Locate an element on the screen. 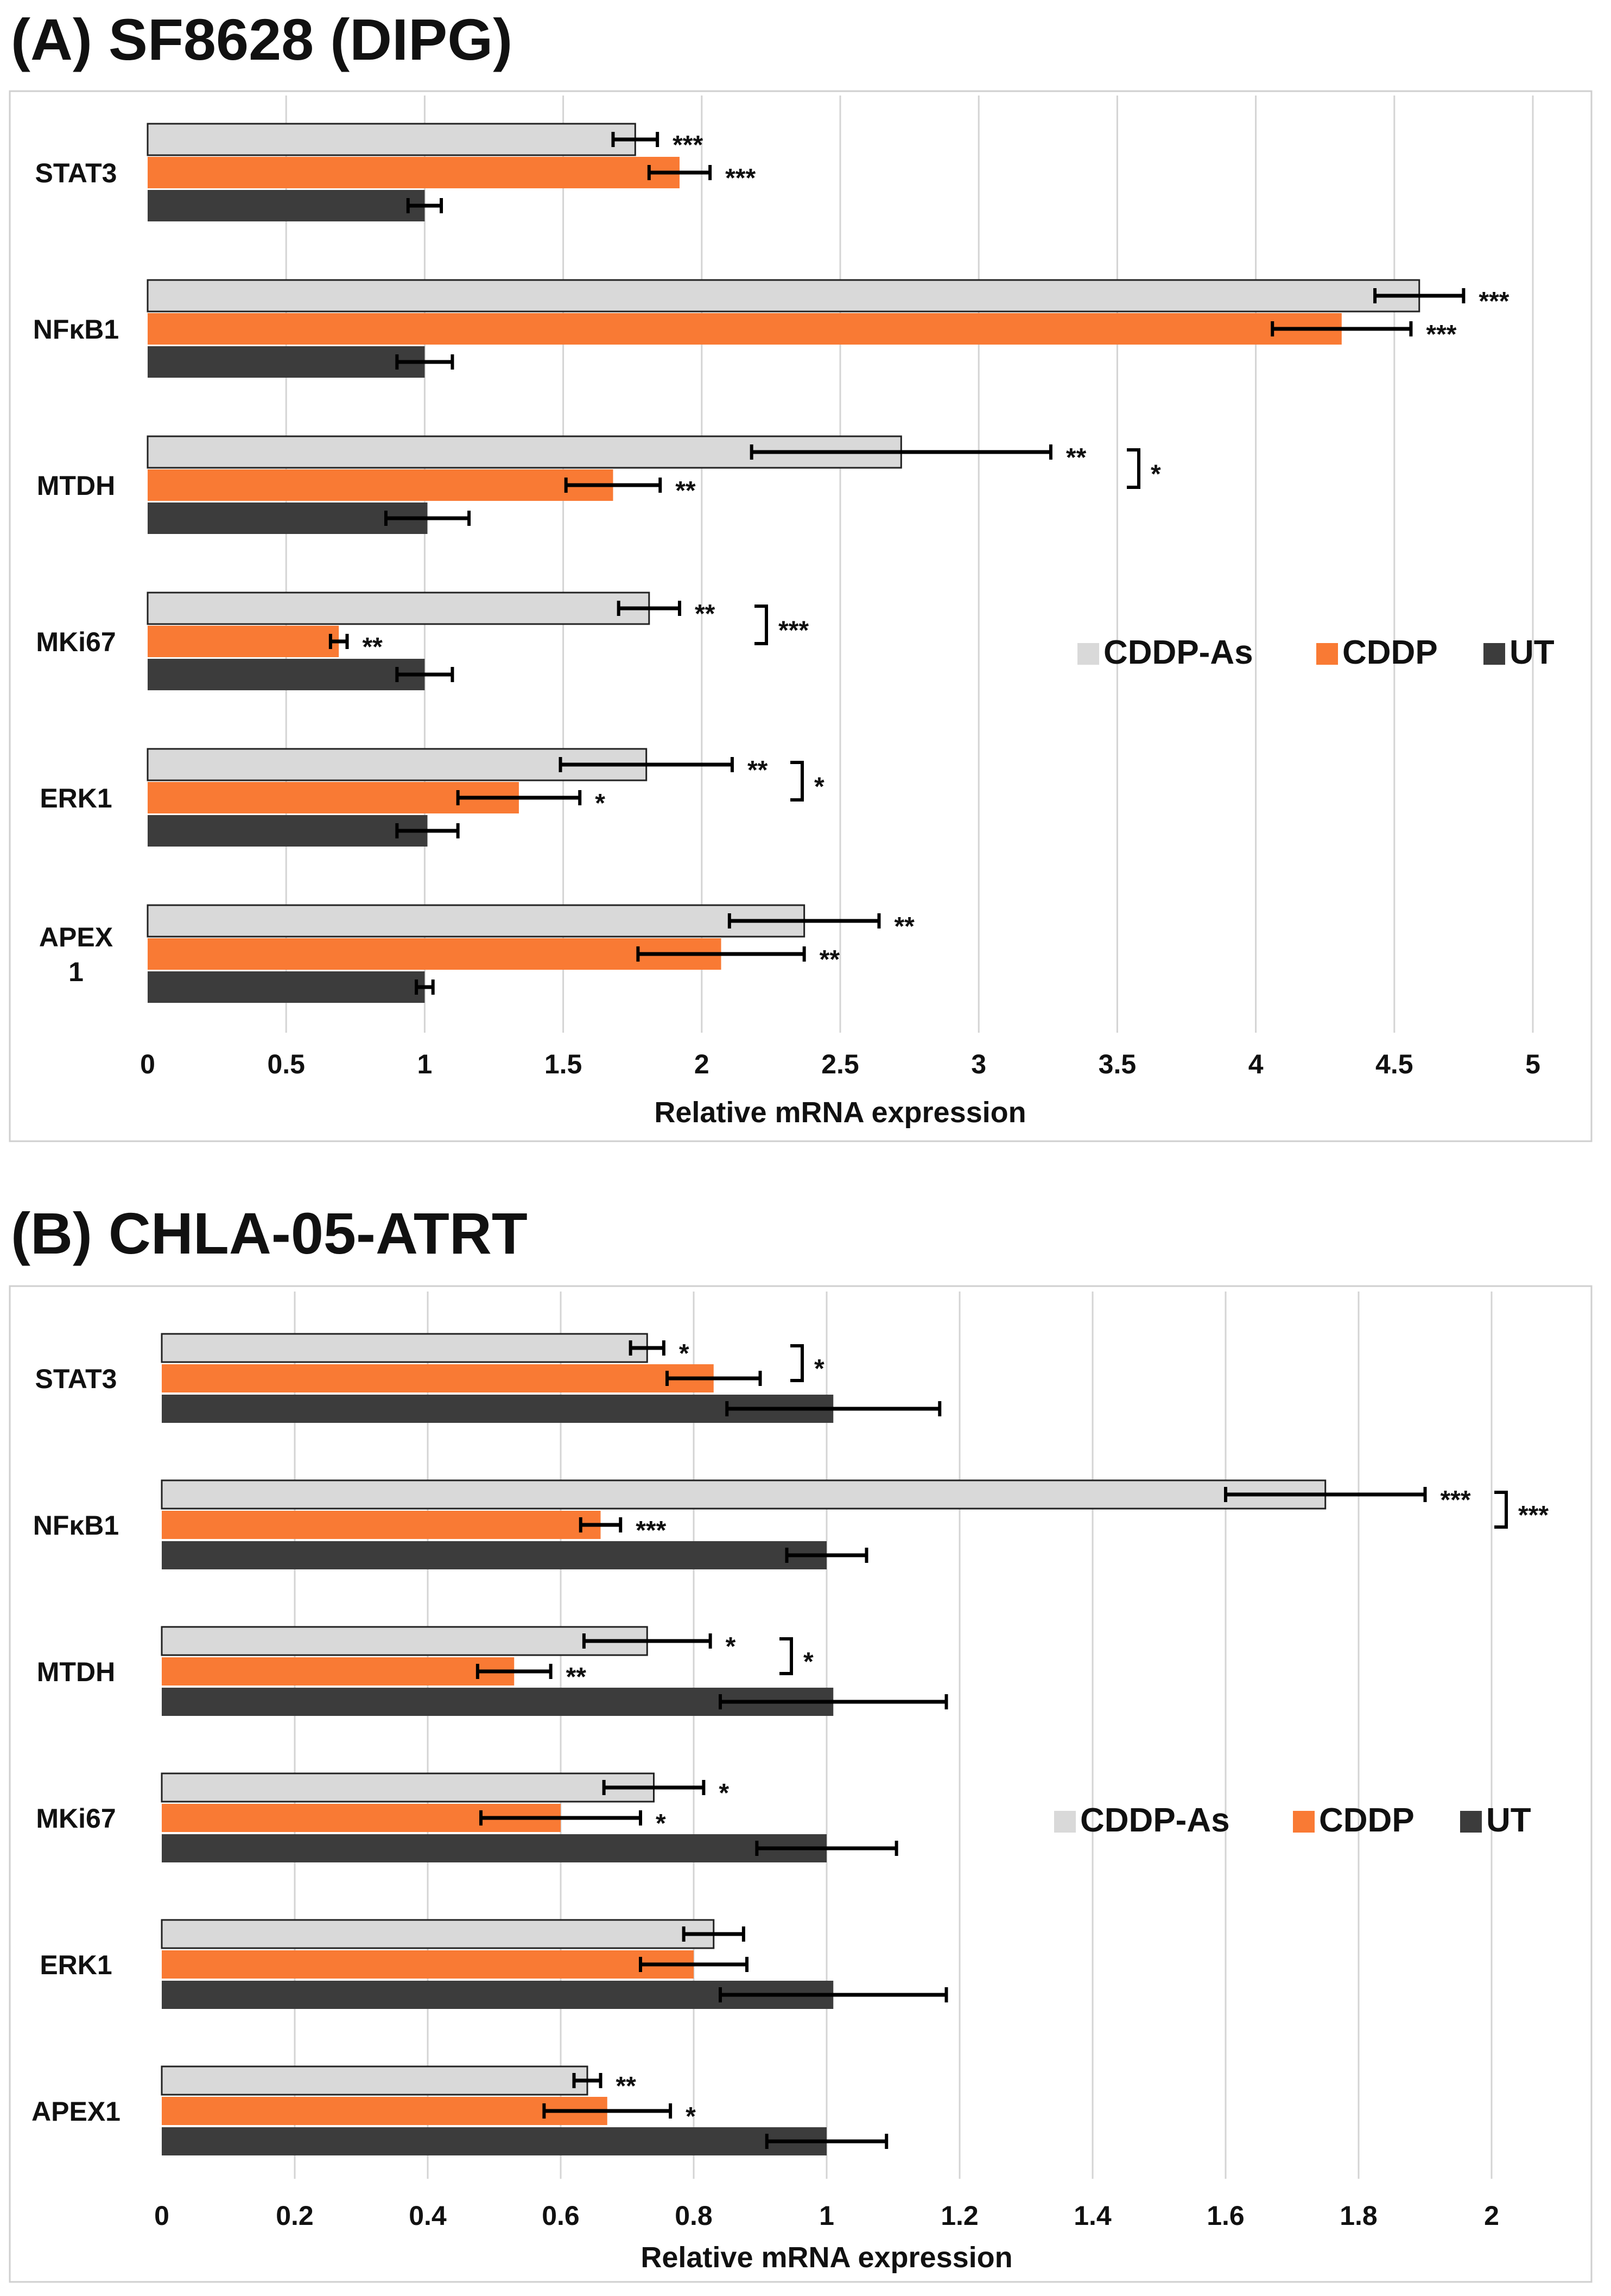 The height and width of the screenshot is (2296, 1611). x-tick-label: 0.4 is located at coordinates (428, 2215).